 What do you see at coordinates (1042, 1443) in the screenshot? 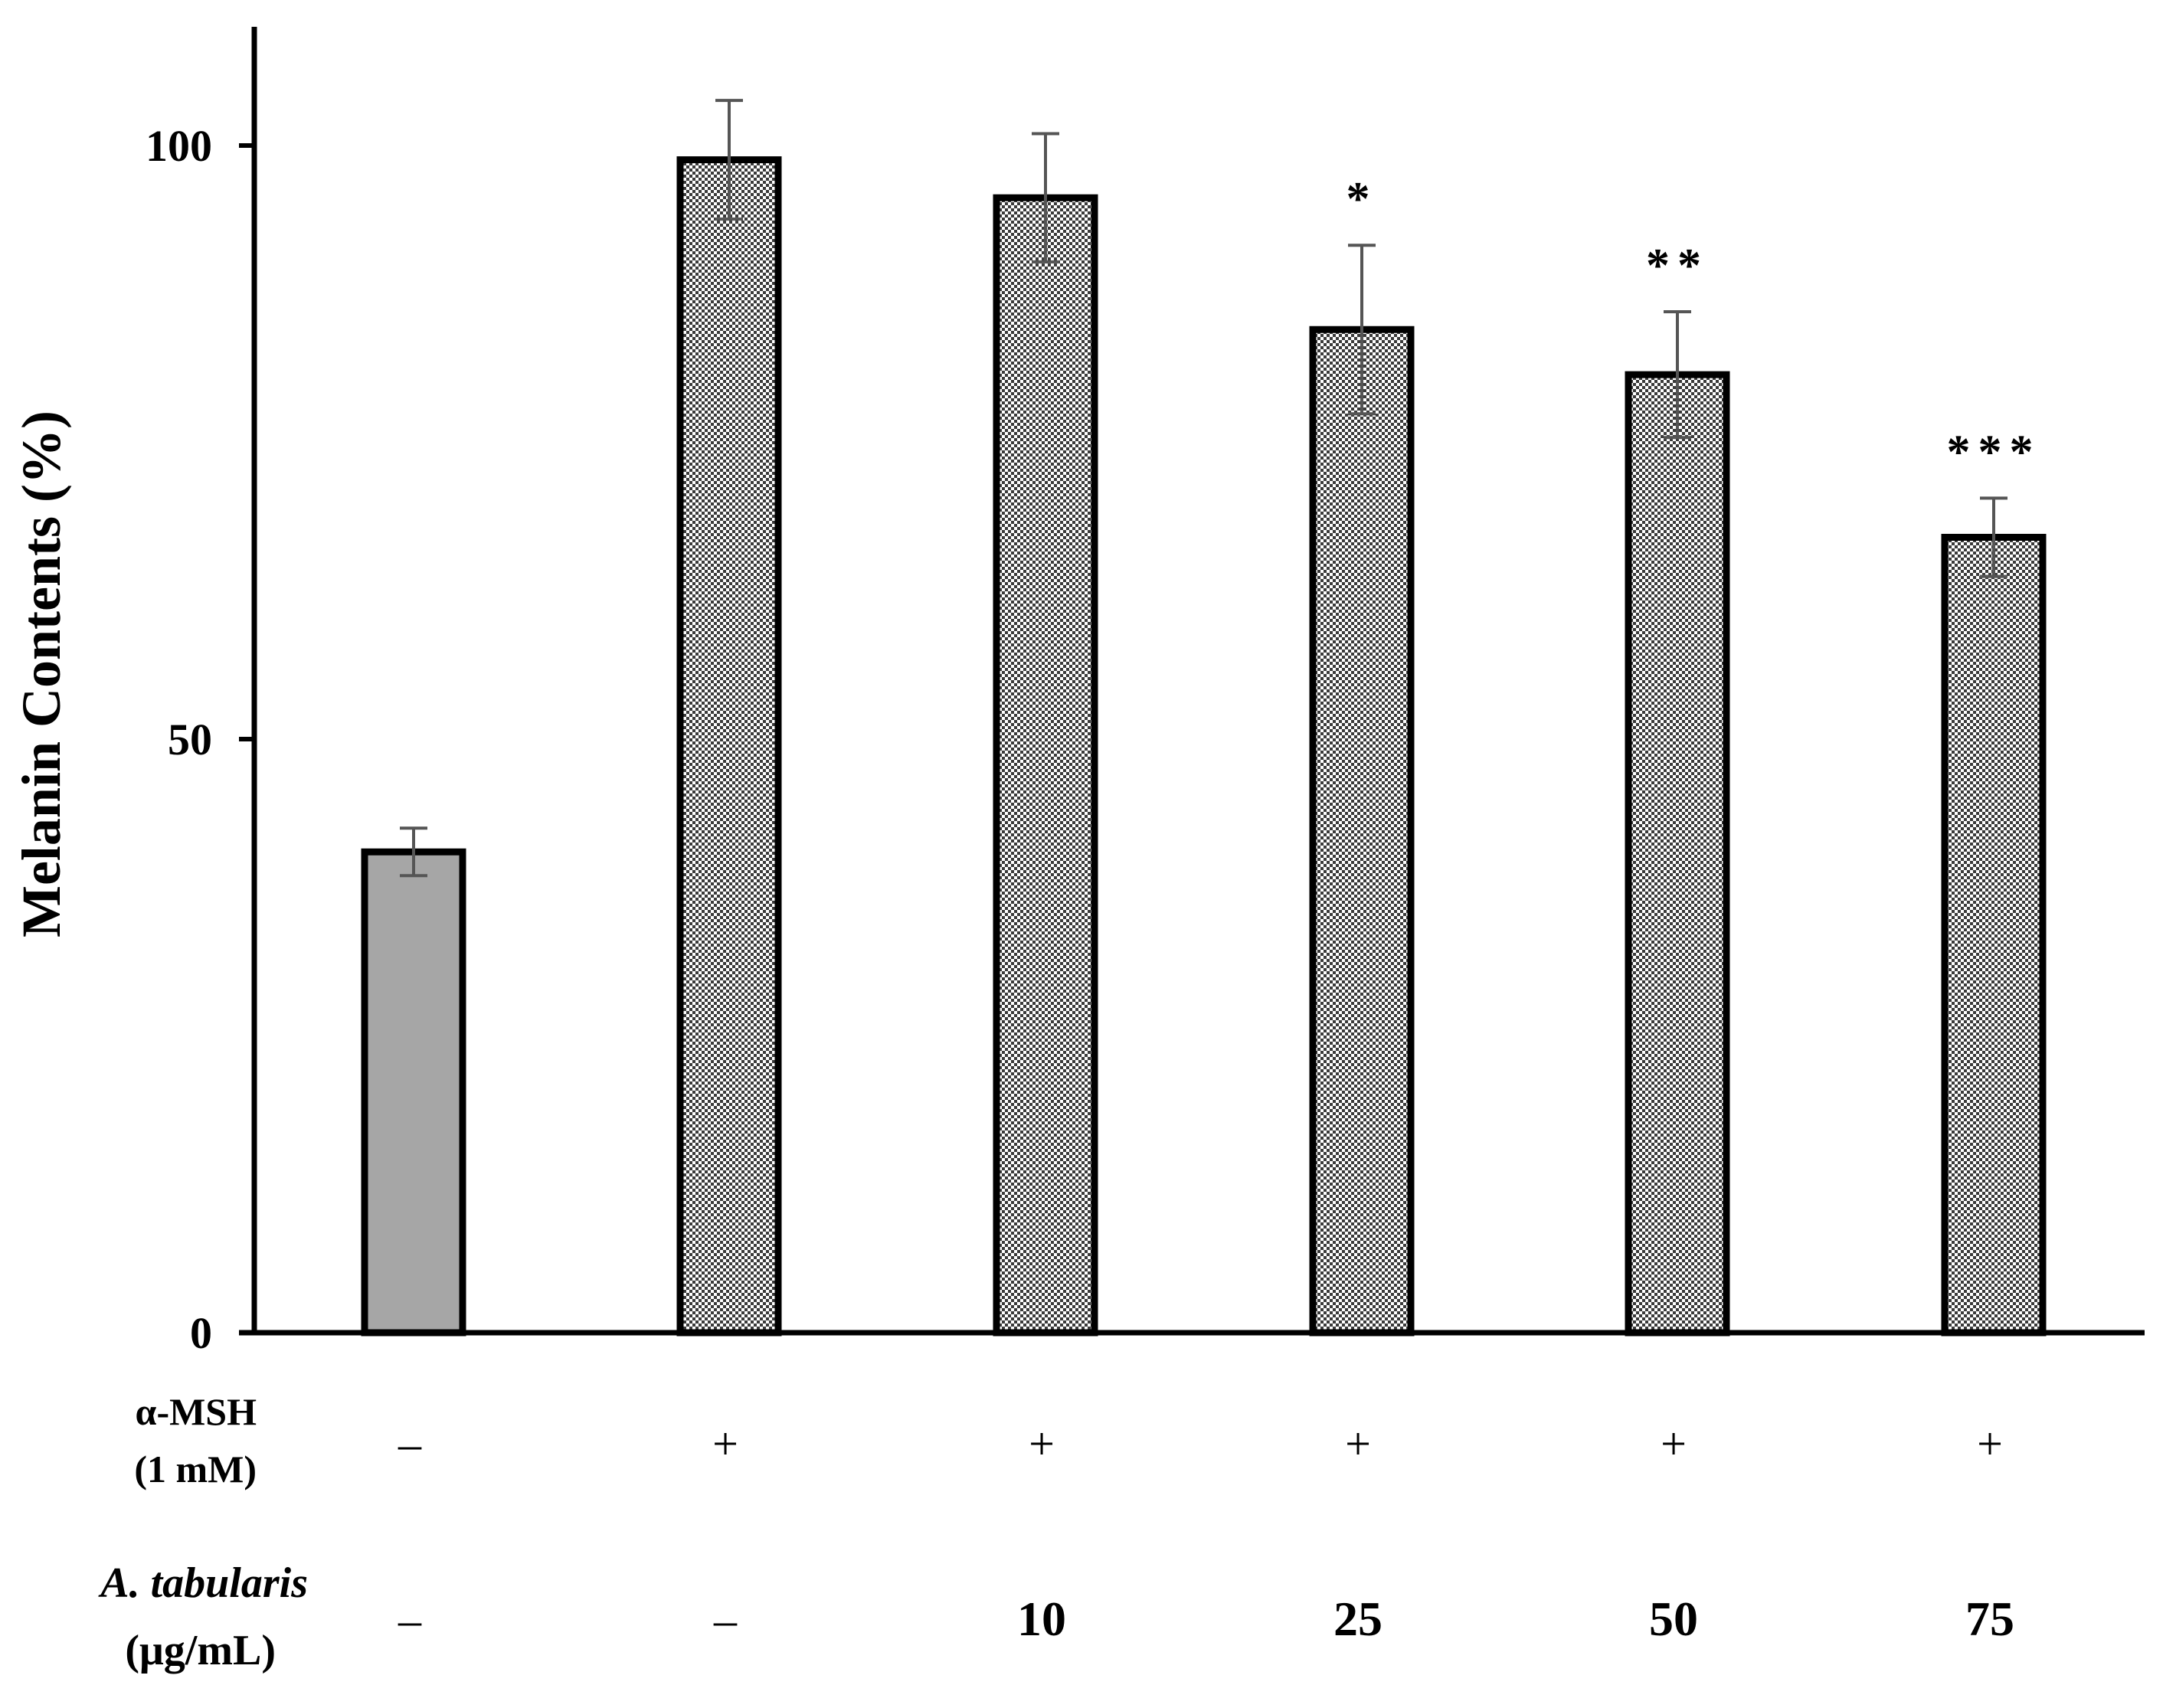
I see `row-1-cell-3: +` at bounding box center [1042, 1443].